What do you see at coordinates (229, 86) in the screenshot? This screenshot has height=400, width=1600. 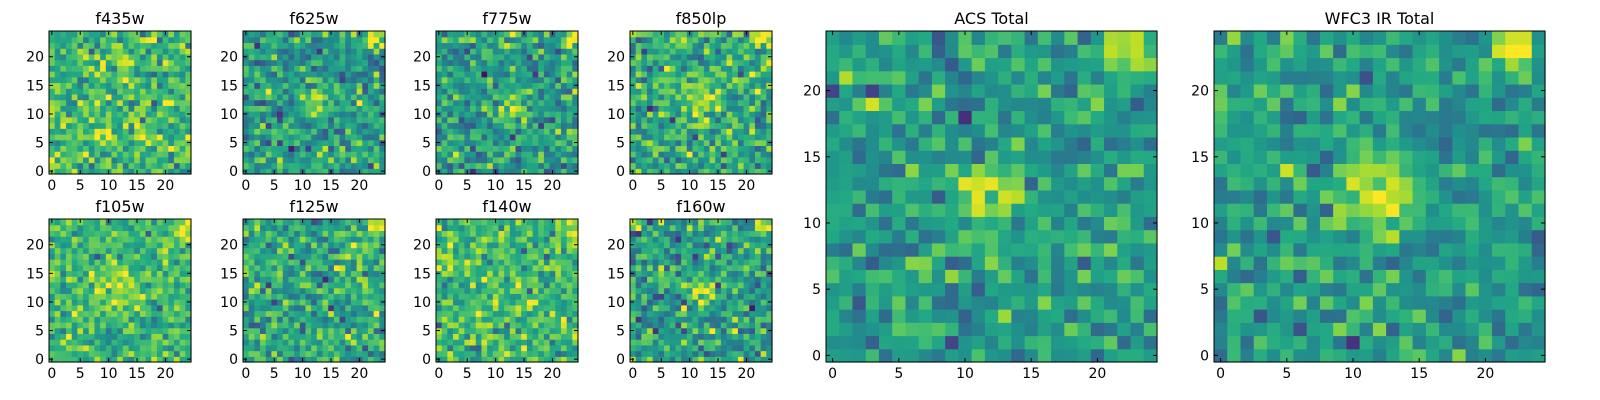 I see `y-tick-label: 15` at bounding box center [229, 86].